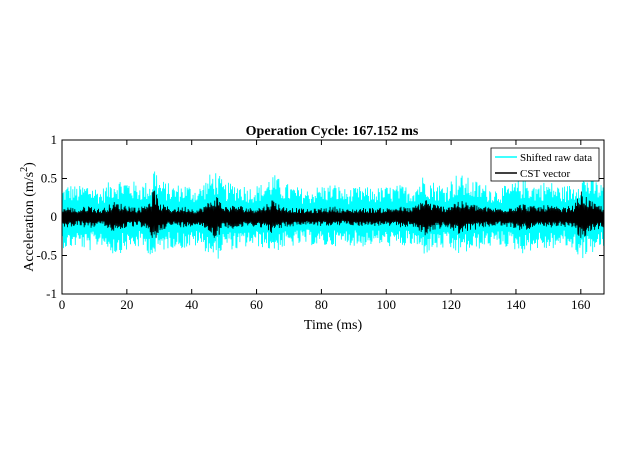 The width and height of the screenshot is (640, 450). What do you see at coordinates (54, 216) in the screenshot?
I see `y-tick-label: 0` at bounding box center [54, 216].